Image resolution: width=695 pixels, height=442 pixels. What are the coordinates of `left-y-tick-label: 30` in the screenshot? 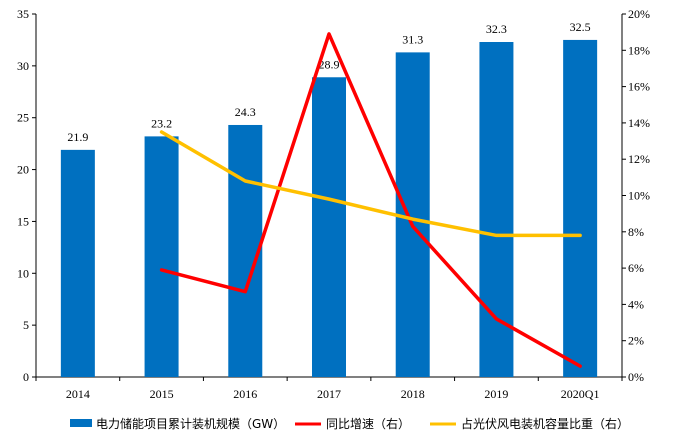 It's located at (23, 66).